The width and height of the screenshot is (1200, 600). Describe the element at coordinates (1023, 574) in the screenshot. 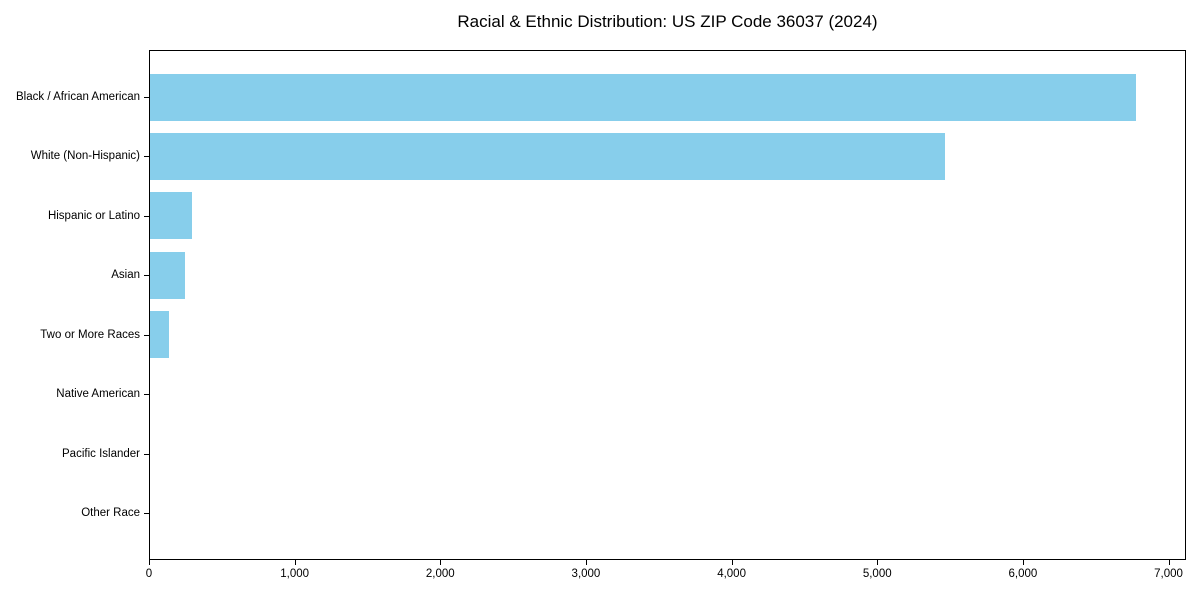

I see `x-tick-label: 6,000` at that location.